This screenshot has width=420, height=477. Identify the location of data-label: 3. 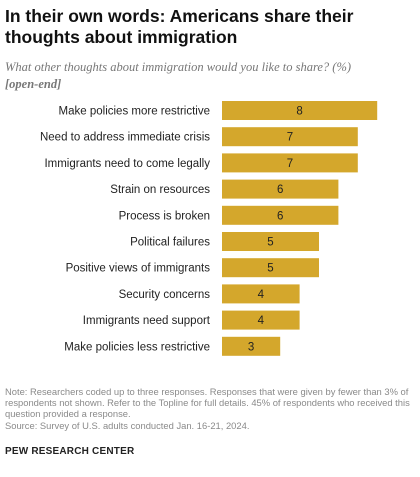
(251, 347).